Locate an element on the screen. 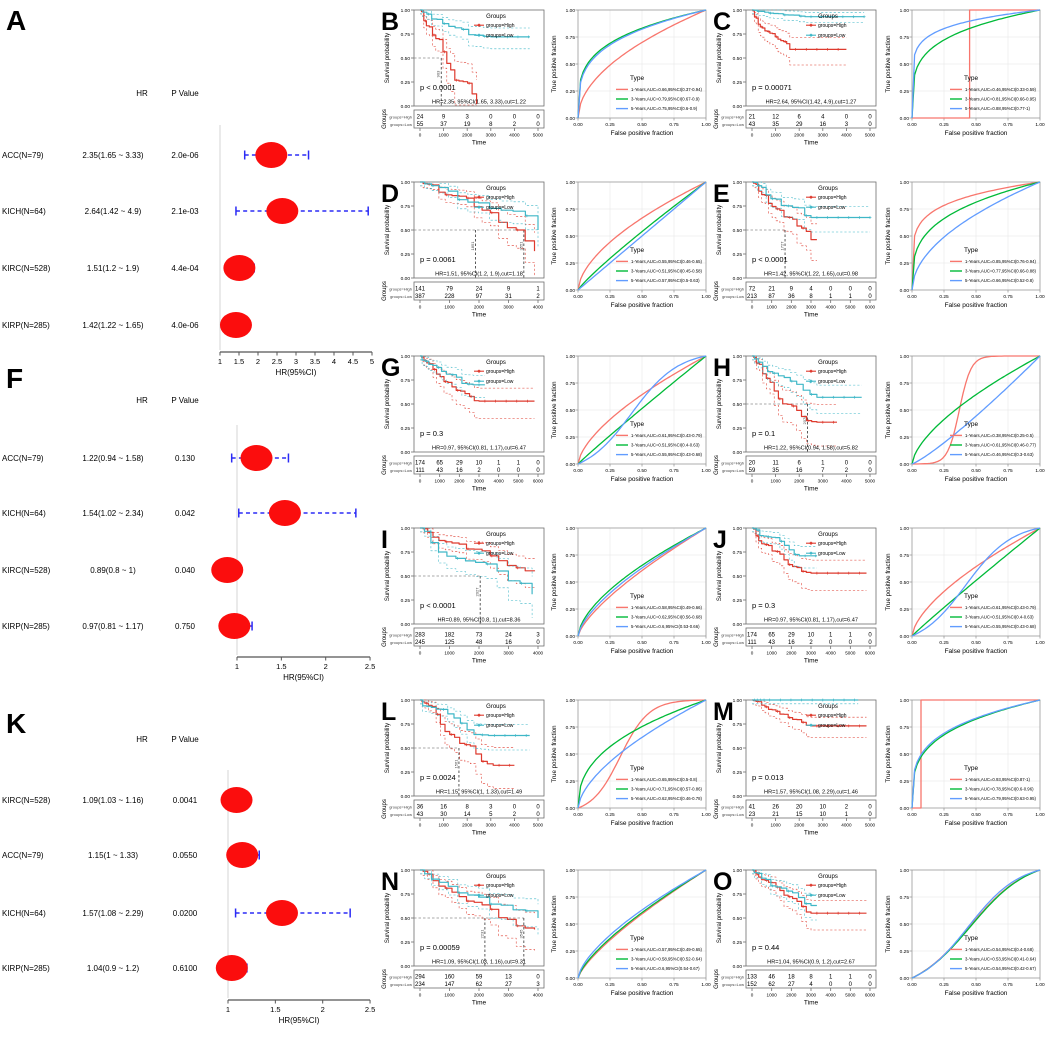 The width and height of the screenshot is (1048, 1038). km-median-label: 903 is located at coordinates (438, 73).